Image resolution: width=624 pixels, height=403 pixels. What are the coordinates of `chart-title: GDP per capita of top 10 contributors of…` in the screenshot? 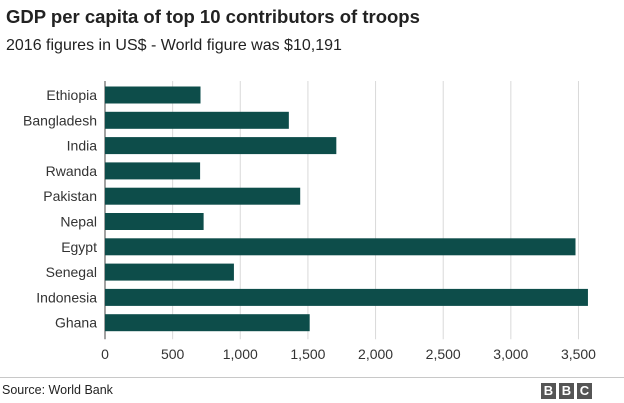 It's located at (213, 16).